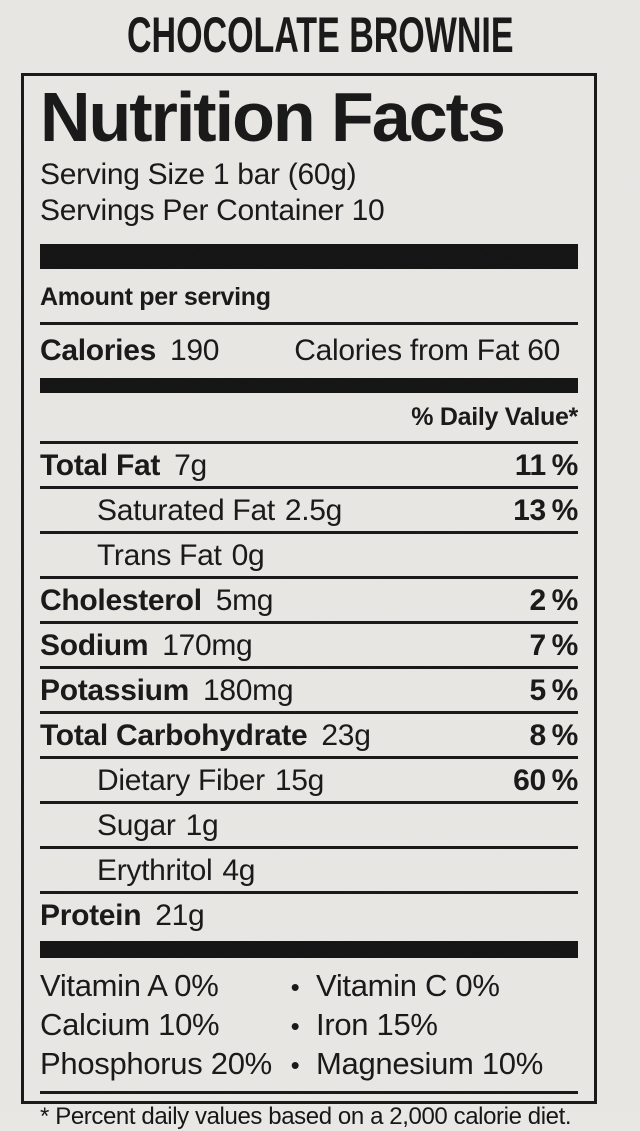 This screenshot has height=1131, width=640. I want to click on nutrient-name: Sodium, so click(94, 646).